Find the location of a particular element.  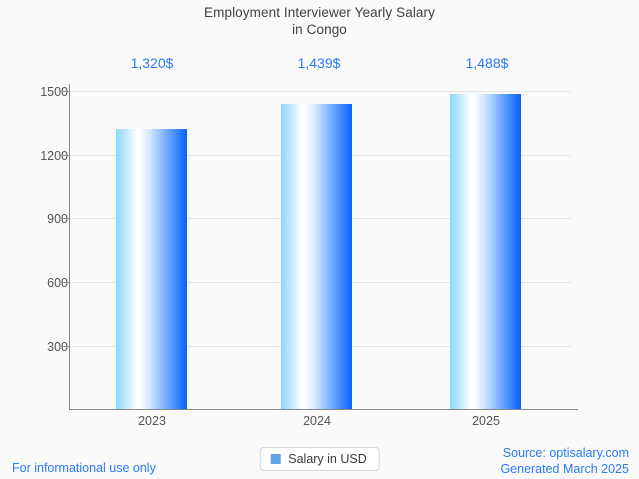

chart-title-line-1: Employment Interviewer Yearly Salary is located at coordinates (319, 12).